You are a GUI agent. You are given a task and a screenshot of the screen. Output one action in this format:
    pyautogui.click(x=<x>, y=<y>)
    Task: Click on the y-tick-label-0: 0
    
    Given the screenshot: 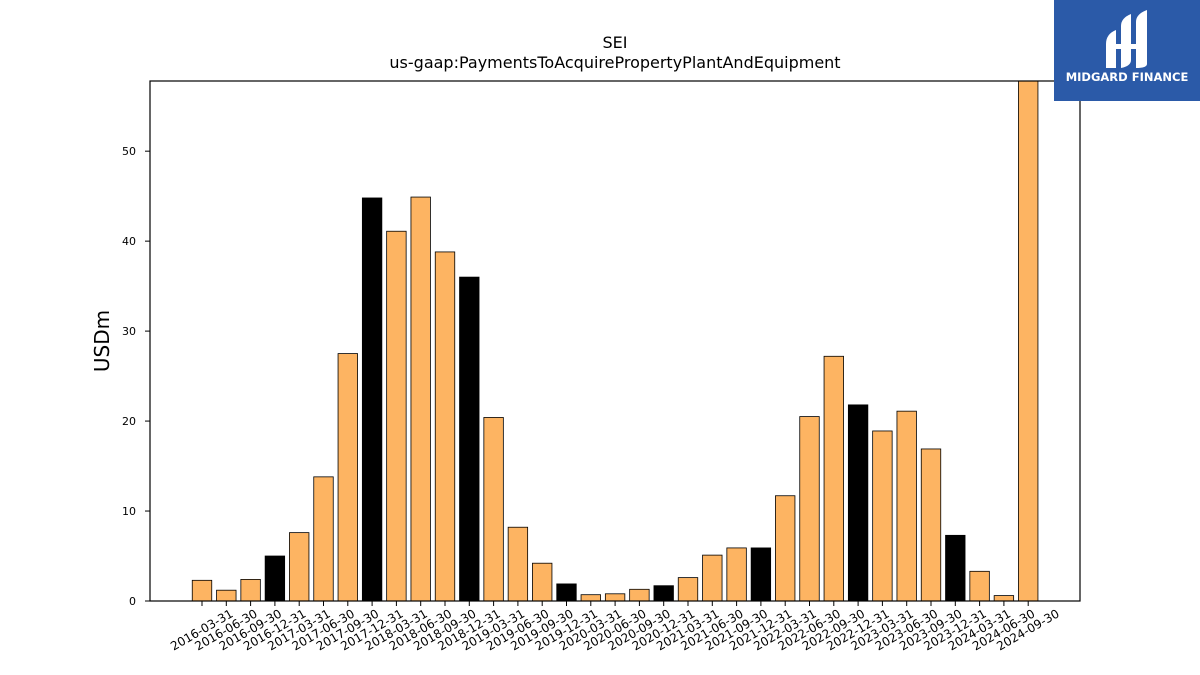 What is the action you would take?
    pyautogui.click(x=132, y=601)
    